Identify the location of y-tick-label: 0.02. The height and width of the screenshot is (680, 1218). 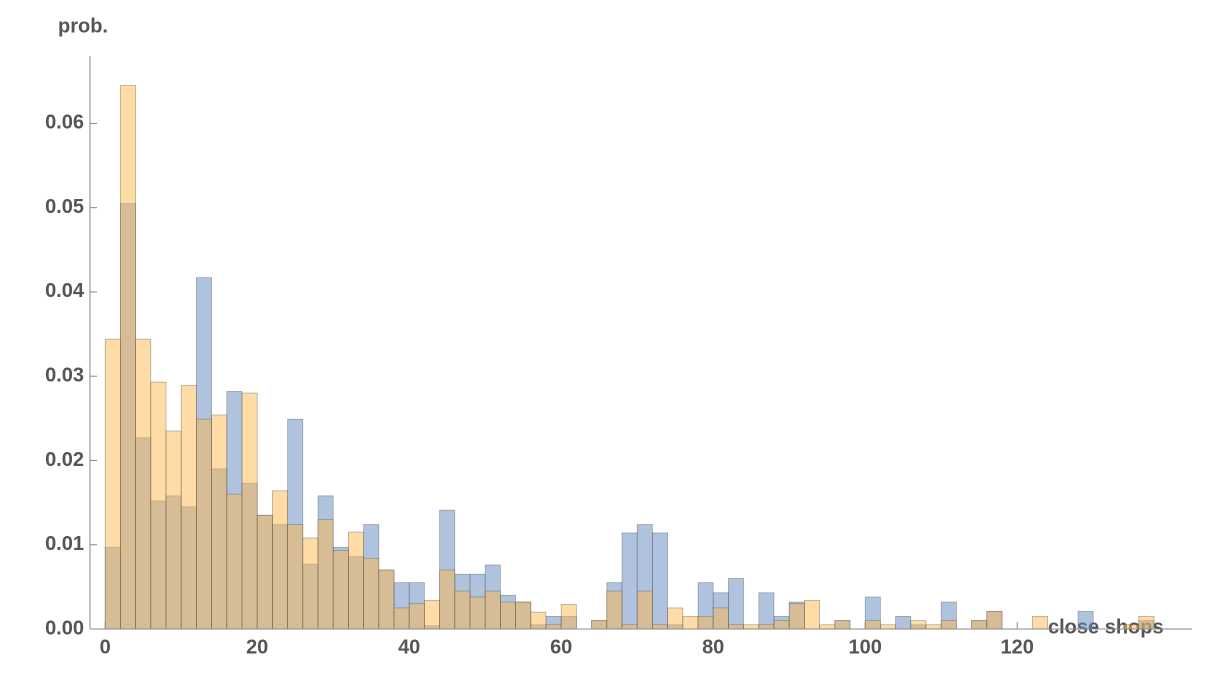
(64, 460).